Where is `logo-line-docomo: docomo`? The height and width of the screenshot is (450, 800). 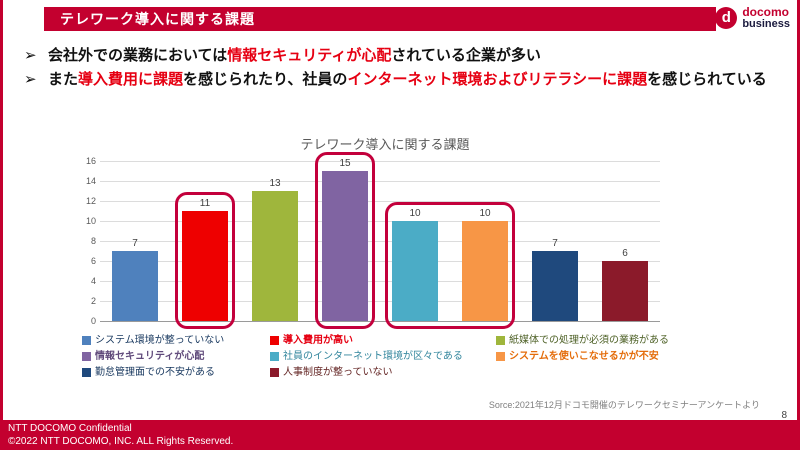
logo-line-docomo: docomo is located at coordinates (765, 12).